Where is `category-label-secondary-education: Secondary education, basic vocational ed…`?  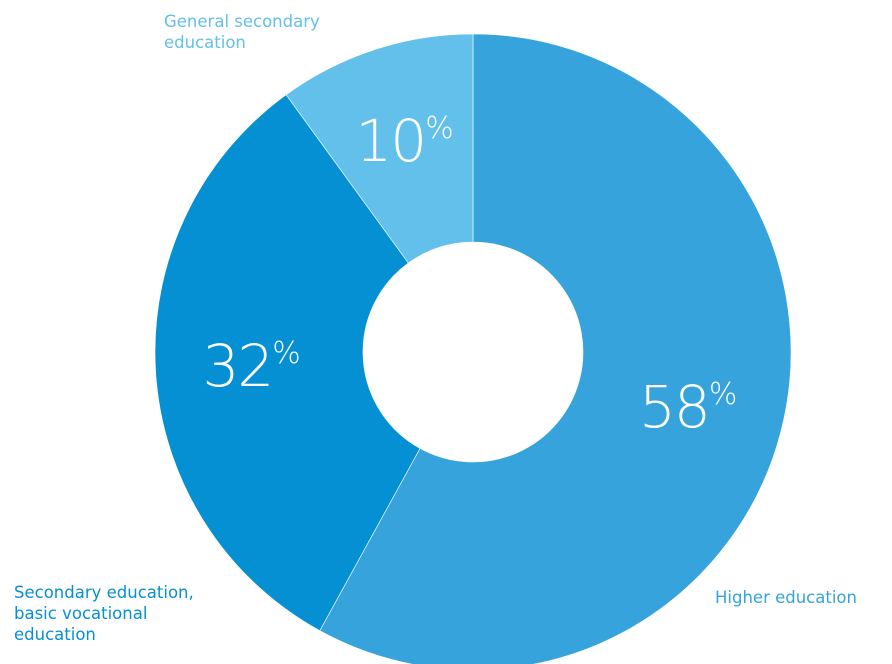
category-label-secondary-education: Secondary education, basic vocational ed… is located at coordinates (104, 613).